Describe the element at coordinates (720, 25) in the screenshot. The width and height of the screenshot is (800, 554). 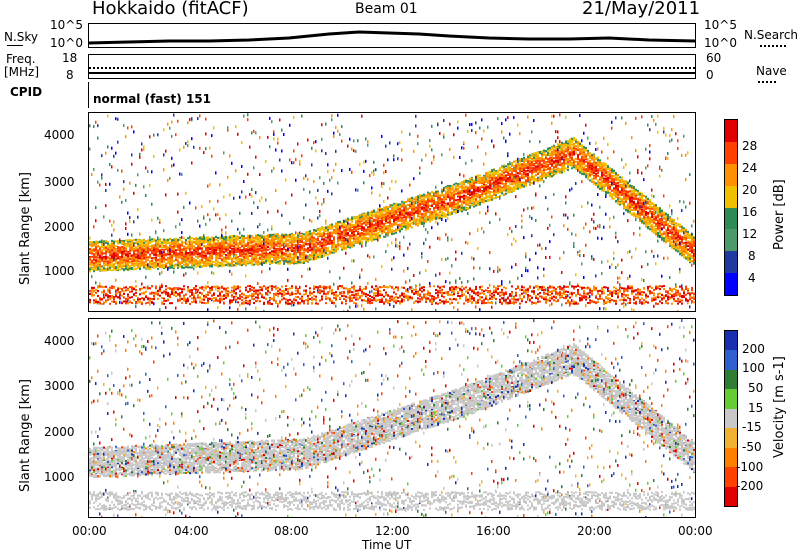
I see `nsearch-tick-top: 10^5` at that location.